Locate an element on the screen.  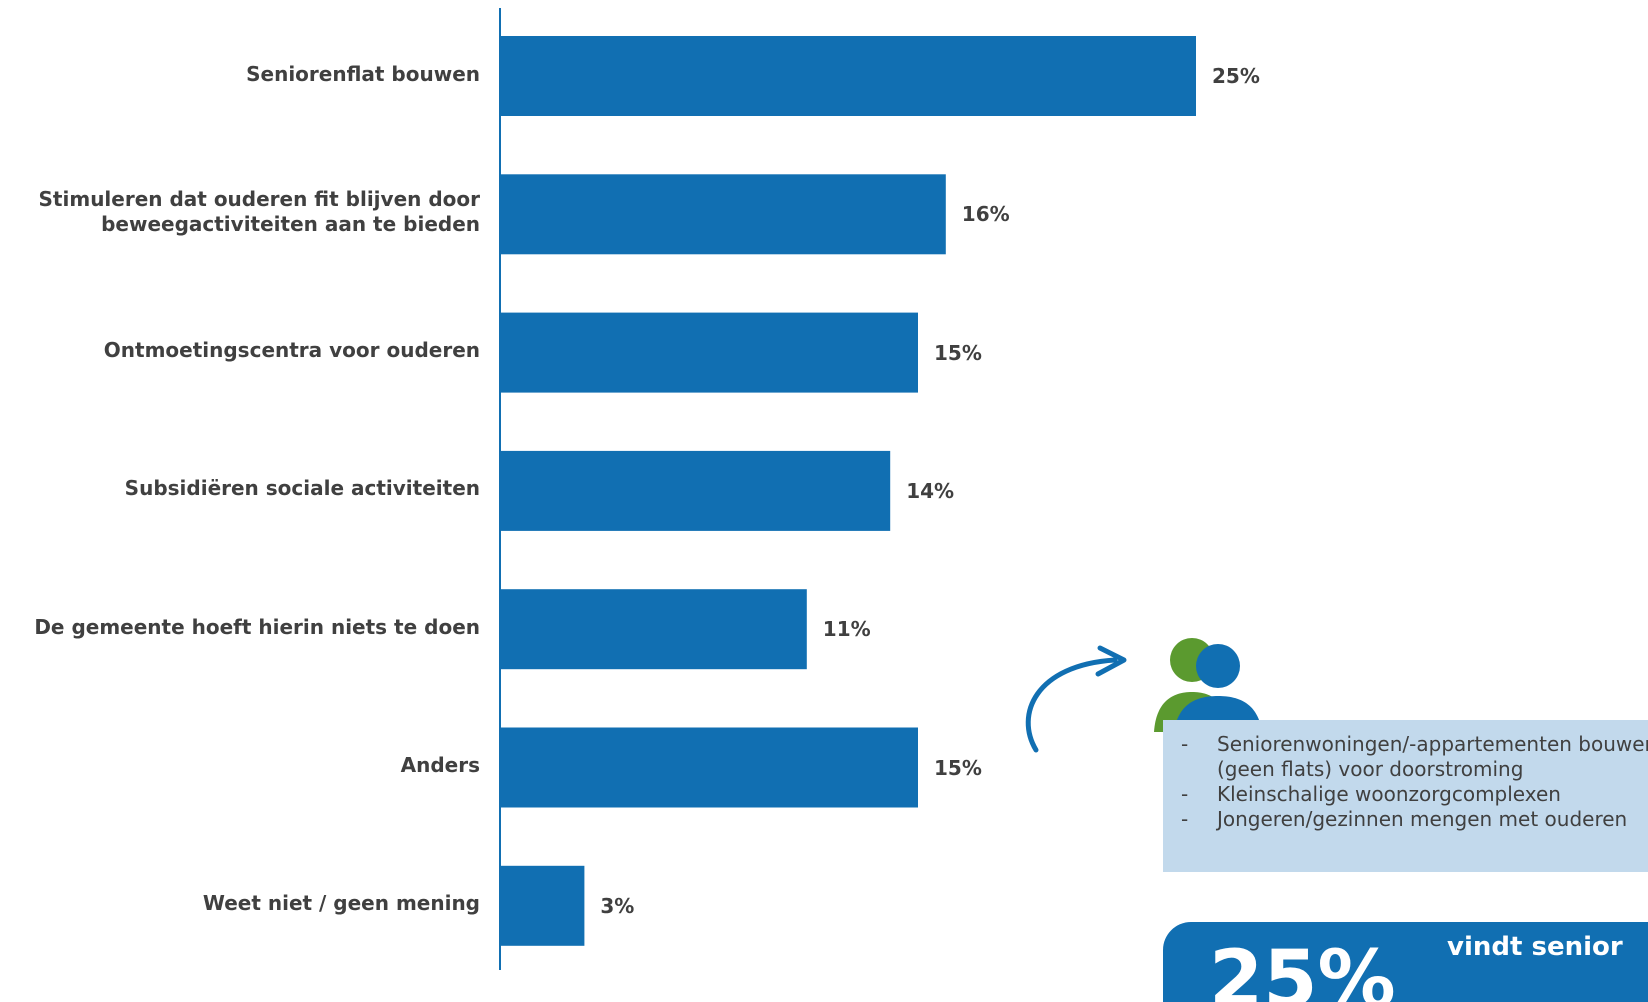
category-label-line: Subsidiëren sociale activiteiten is located at coordinates (302, 488).